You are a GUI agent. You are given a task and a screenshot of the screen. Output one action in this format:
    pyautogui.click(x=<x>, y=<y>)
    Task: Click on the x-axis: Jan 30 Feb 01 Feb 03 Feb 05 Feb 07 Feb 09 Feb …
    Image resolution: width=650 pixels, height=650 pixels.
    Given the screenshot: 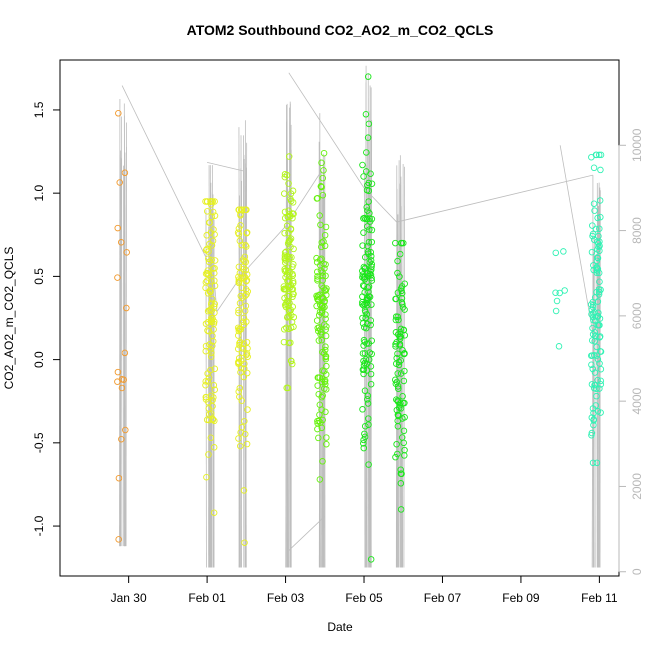 What is the action you would take?
    pyautogui.click(x=364, y=590)
    